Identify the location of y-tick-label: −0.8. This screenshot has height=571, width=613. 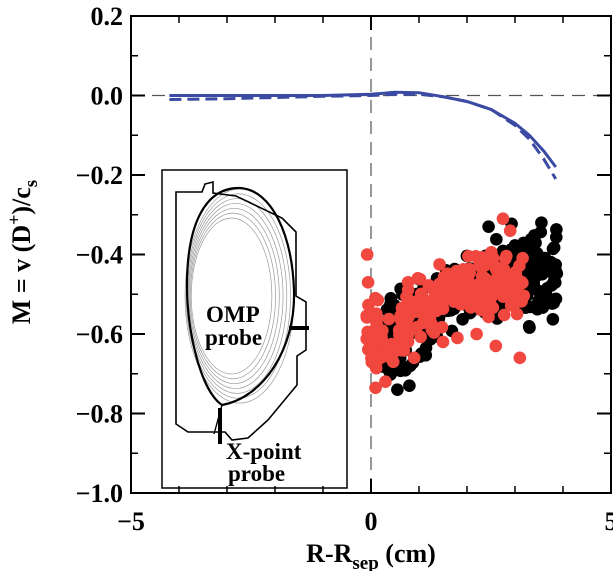
(99, 414).